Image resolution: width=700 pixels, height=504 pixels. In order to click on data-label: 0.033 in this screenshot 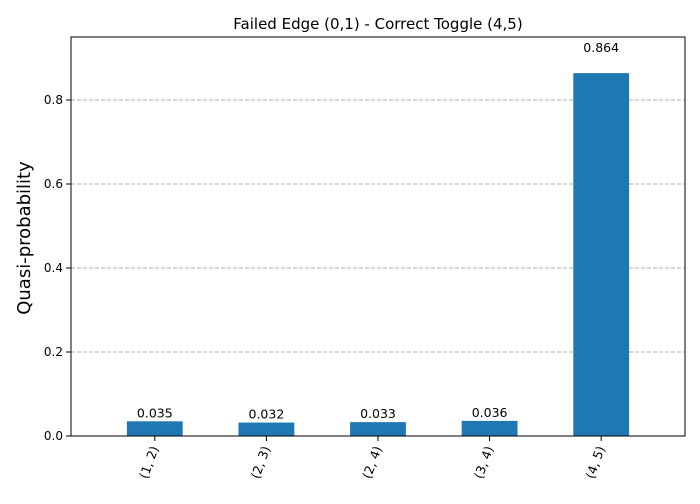, I will do `click(378, 413)`.